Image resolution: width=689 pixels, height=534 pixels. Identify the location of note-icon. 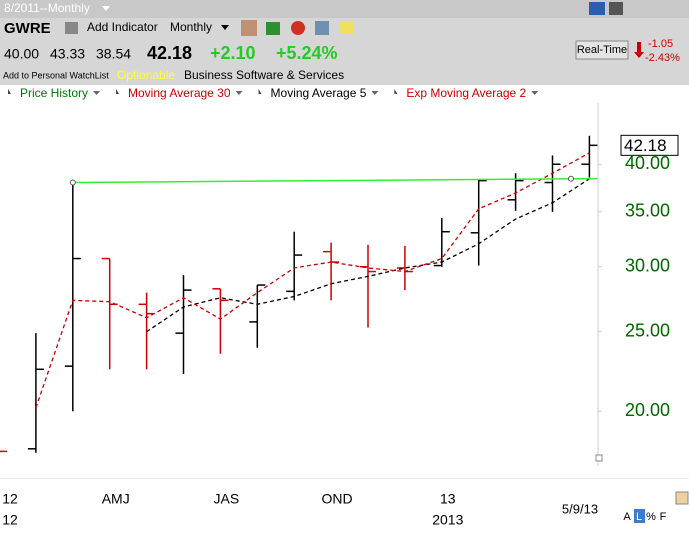
(346, 27).